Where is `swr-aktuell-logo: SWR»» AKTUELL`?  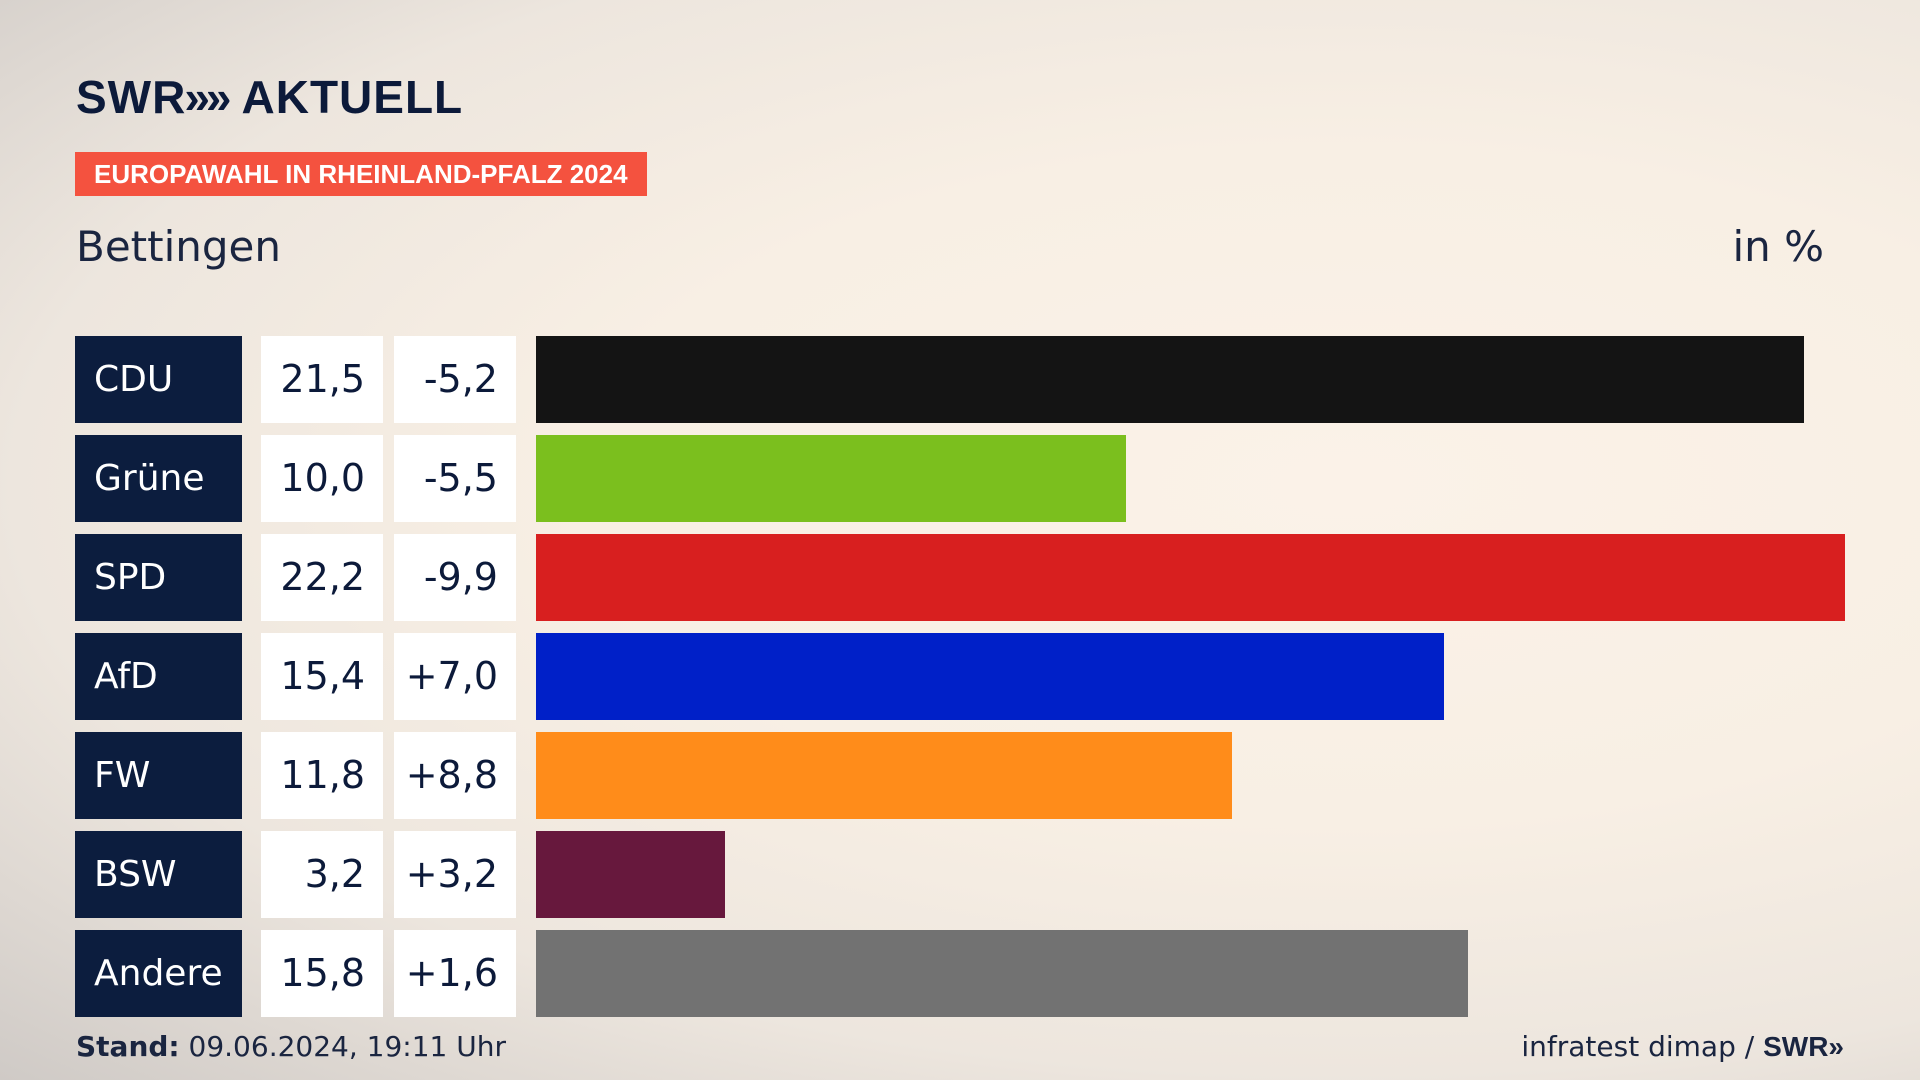 swr-aktuell-logo: SWR»» AKTUELL is located at coordinates (269, 97).